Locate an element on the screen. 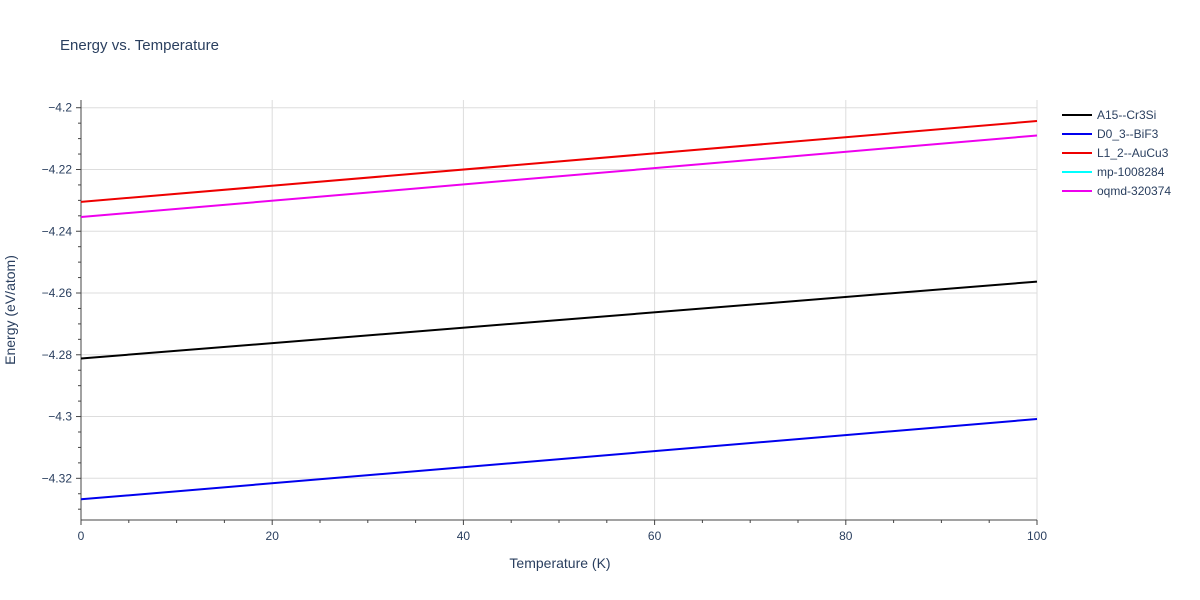 Image resolution: width=1200 pixels, height=600 pixels. y-tick-label: −4.2 is located at coordinates (60, 108).